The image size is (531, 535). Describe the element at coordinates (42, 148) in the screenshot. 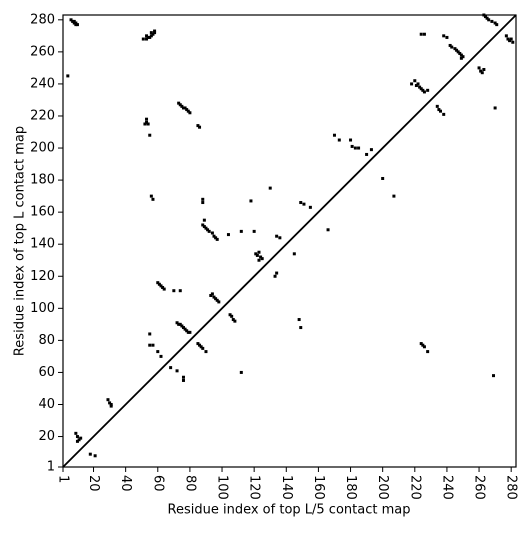

I see `y-tick-label: 200` at that location.